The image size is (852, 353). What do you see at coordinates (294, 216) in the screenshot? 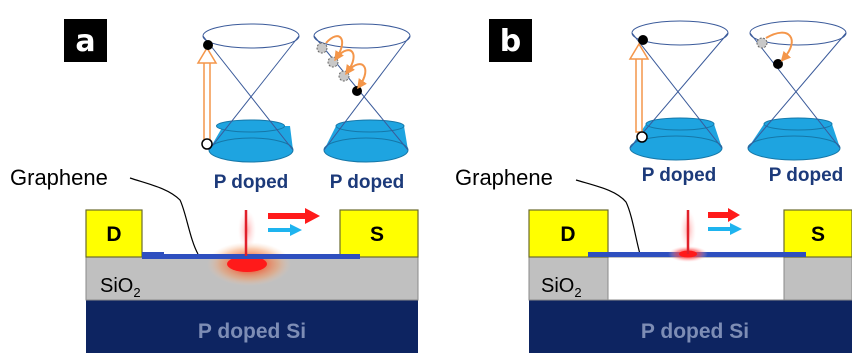
I see `hot-carrier-arrow-a` at bounding box center [294, 216].